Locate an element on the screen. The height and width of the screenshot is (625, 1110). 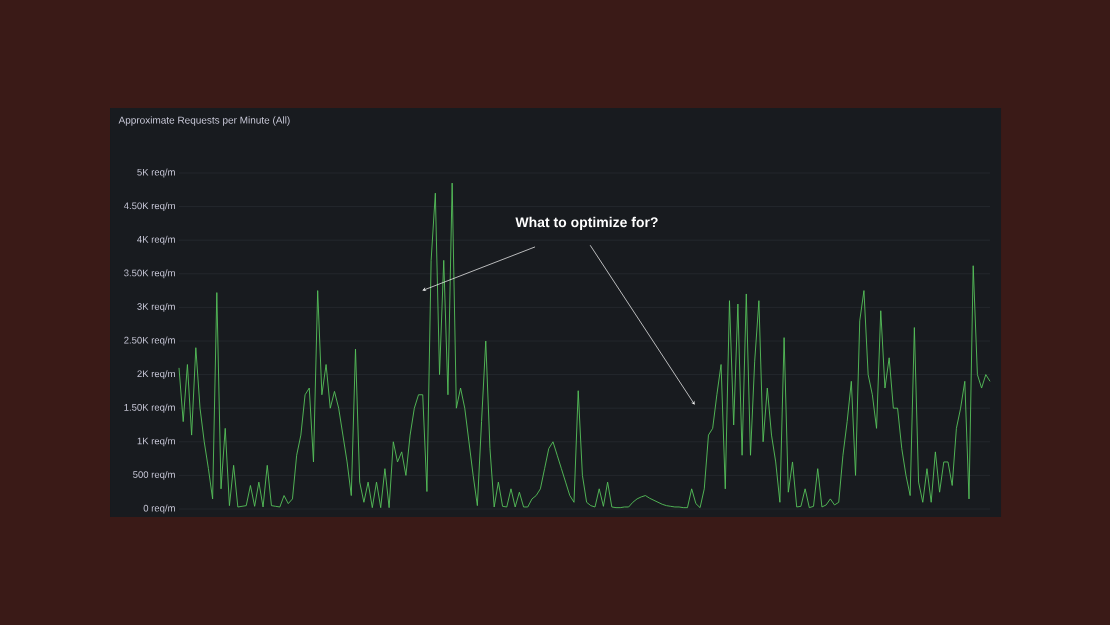
y-tick-label: 3.50K req/m is located at coordinates (149, 274).